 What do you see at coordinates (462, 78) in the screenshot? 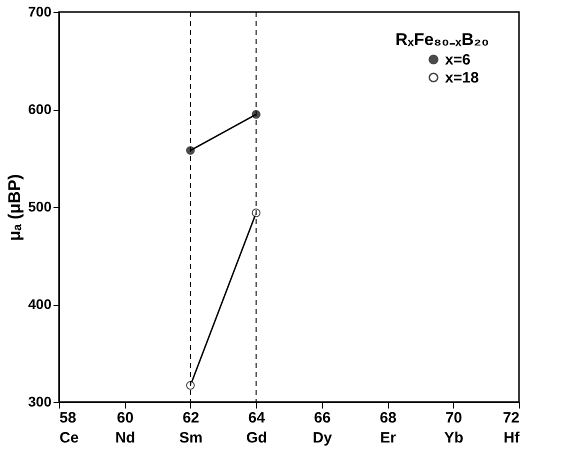
I see `legend-label: x=18` at bounding box center [462, 78].